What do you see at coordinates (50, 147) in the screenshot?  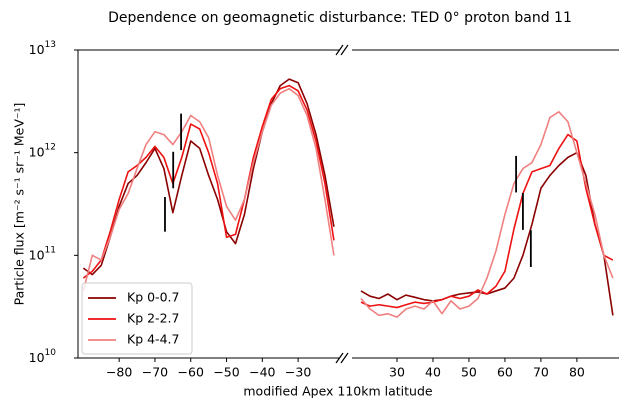 I see `y-tick-exponent: 12` at bounding box center [50, 147].